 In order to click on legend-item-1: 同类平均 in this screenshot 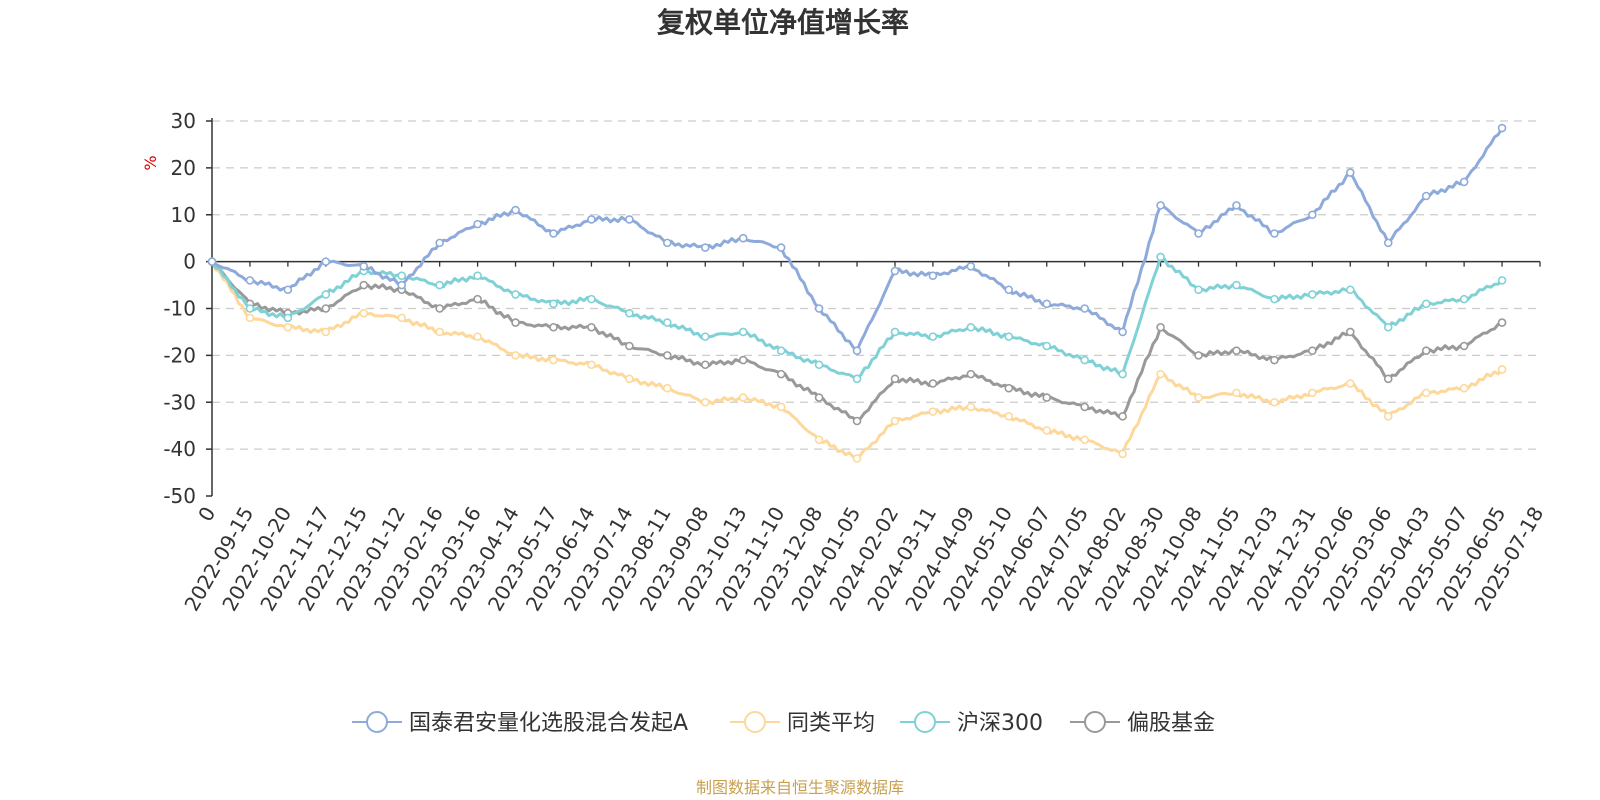, I will do `click(802, 723)`.